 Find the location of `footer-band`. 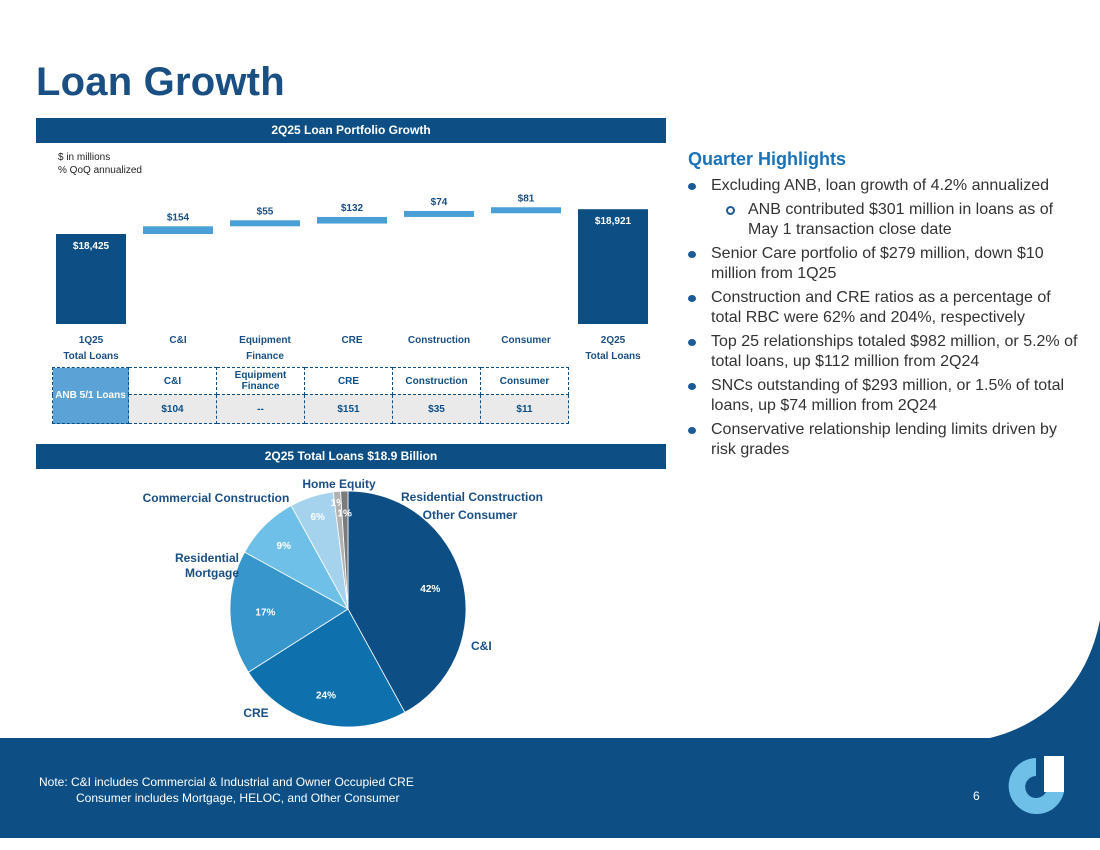

footer-band is located at coordinates (550, 788).